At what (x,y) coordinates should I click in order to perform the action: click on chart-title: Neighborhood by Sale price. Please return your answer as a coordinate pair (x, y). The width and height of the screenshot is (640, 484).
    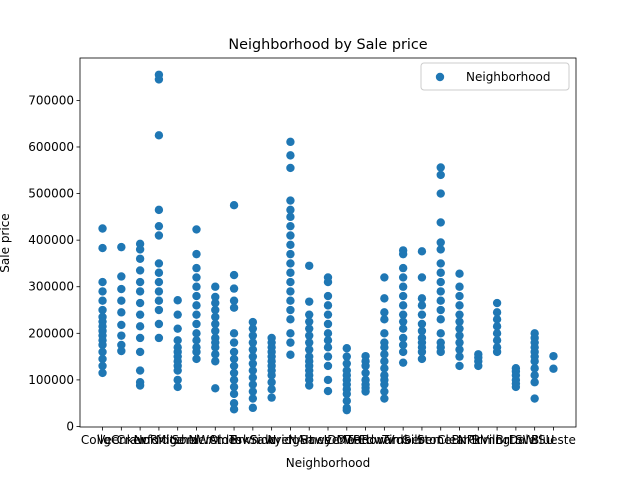
    Looking at the image, I should click on (327, 45).